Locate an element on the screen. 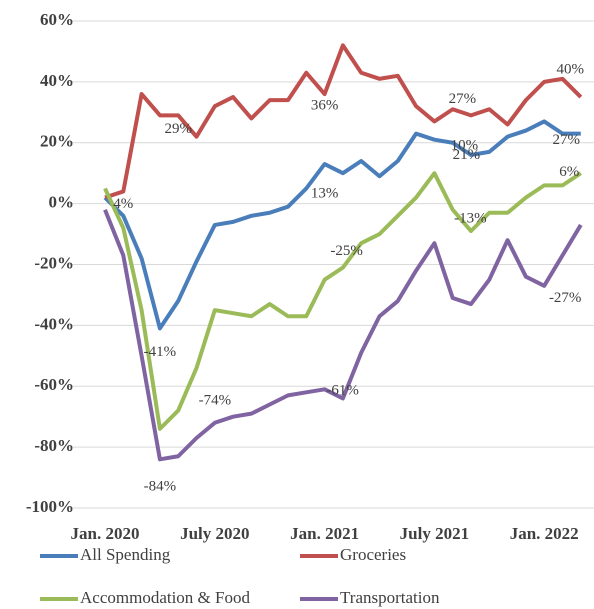  x-tick-label: Jan. 2022 is located at coordinates (544, 533).